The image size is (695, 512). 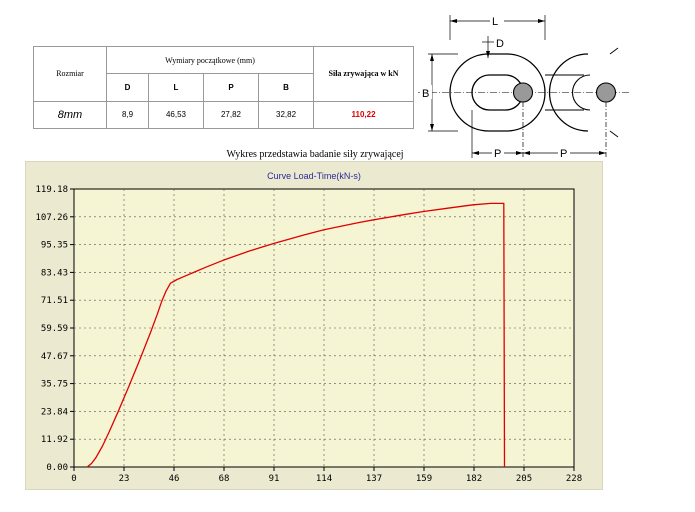 I want to click on x-tick-label: 114, so click(x=324, y=479).